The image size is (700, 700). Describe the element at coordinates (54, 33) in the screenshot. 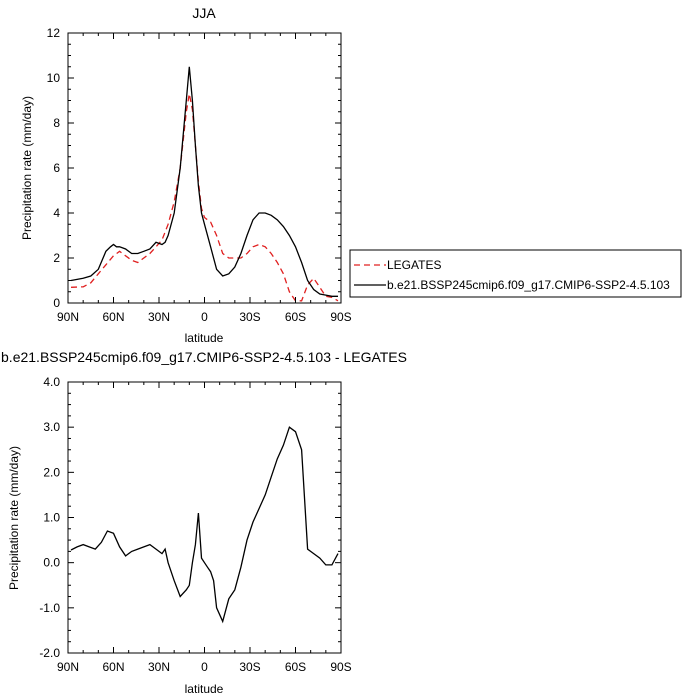

I see `y-tick-label: 12` at that location.